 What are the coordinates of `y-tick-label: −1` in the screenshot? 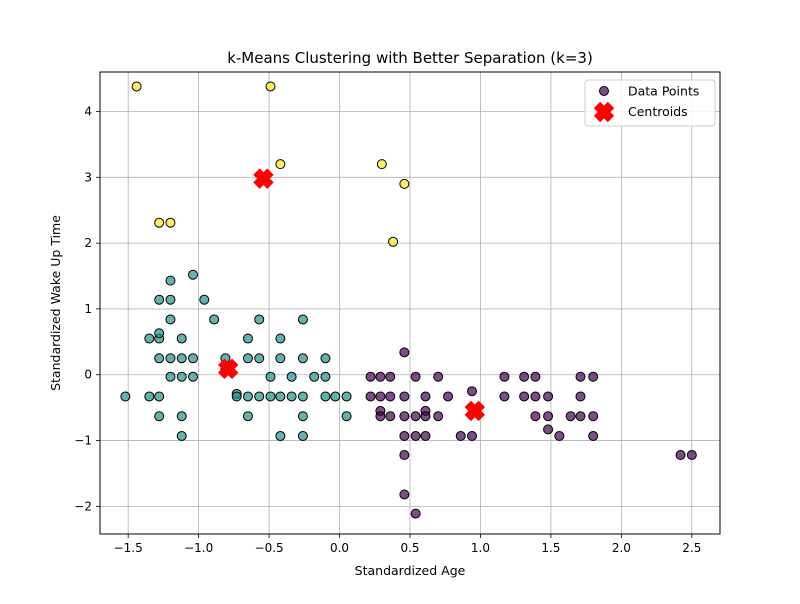 It's located at (83, 441).